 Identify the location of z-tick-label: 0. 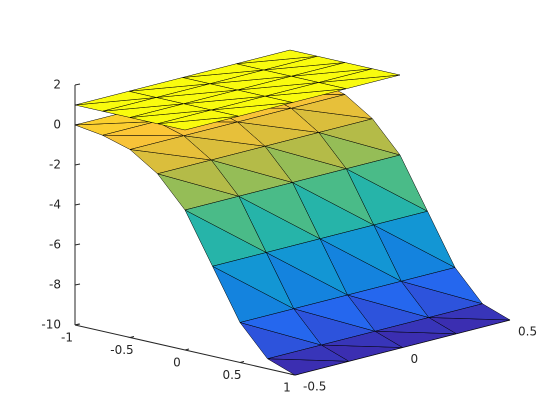
(57, 125).